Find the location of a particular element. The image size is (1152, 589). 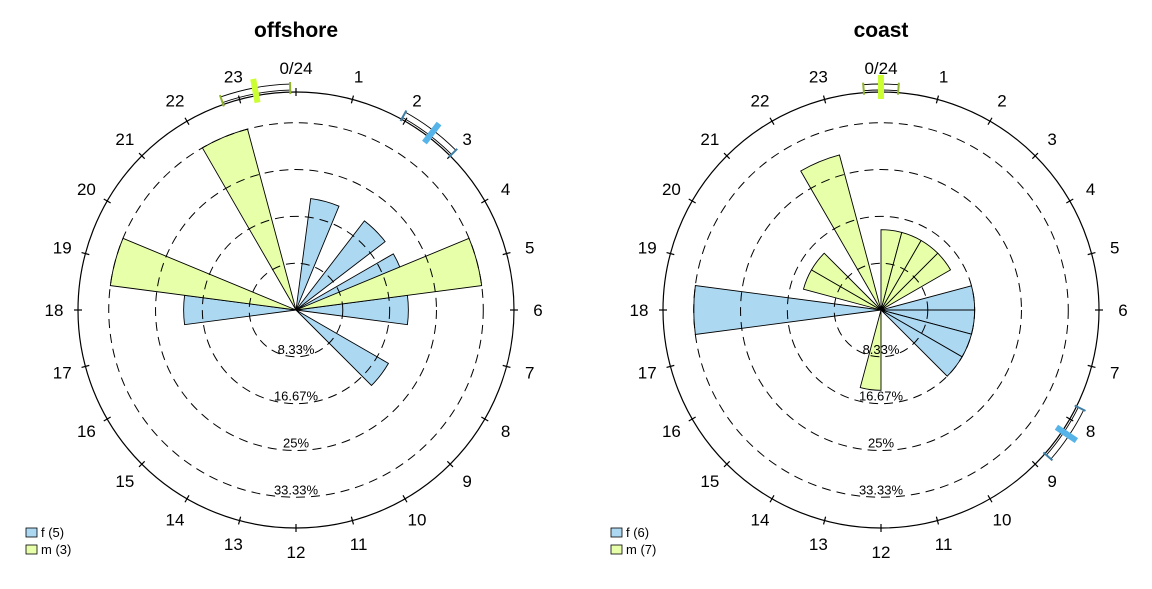

ring-label: 8.33% is located at coordinates (296, 349).